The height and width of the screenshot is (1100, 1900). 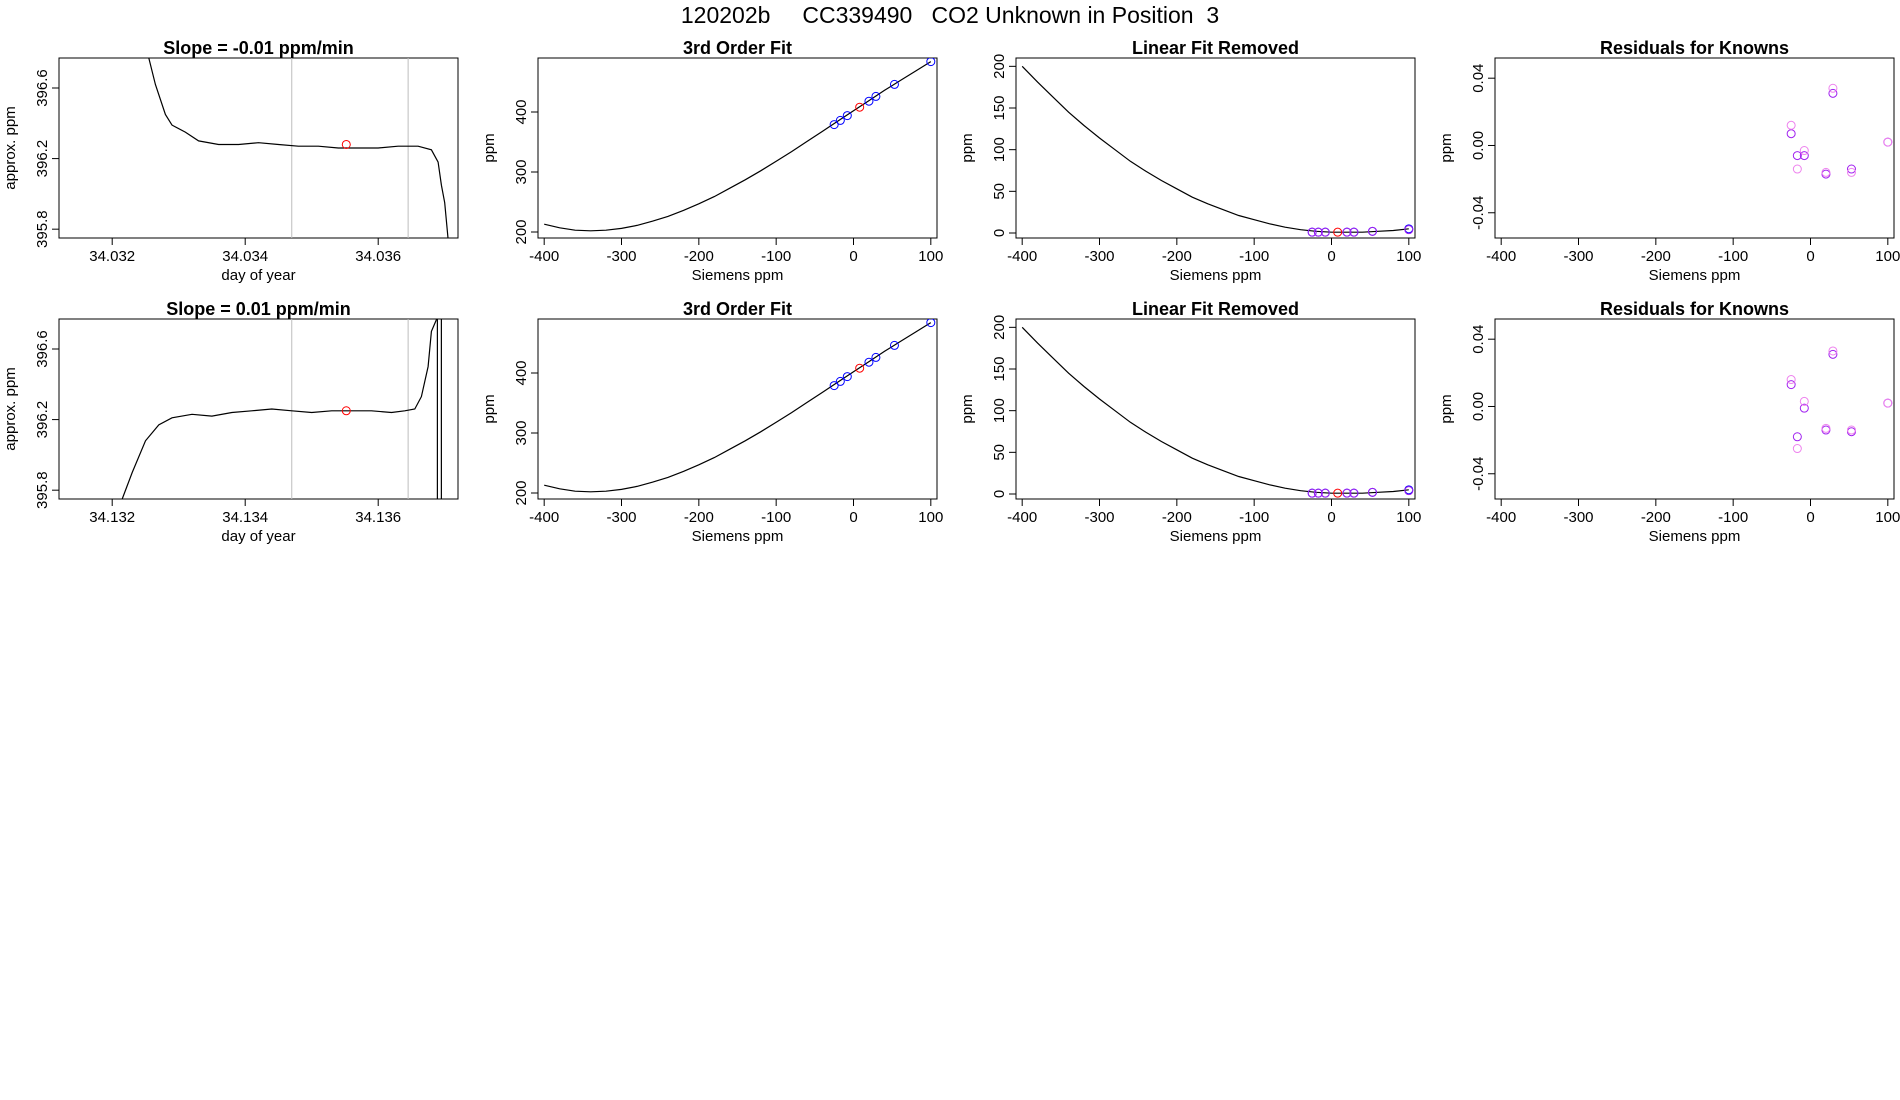 I want to click on x-tick-label: 34.036, so click(x=378, y=256).